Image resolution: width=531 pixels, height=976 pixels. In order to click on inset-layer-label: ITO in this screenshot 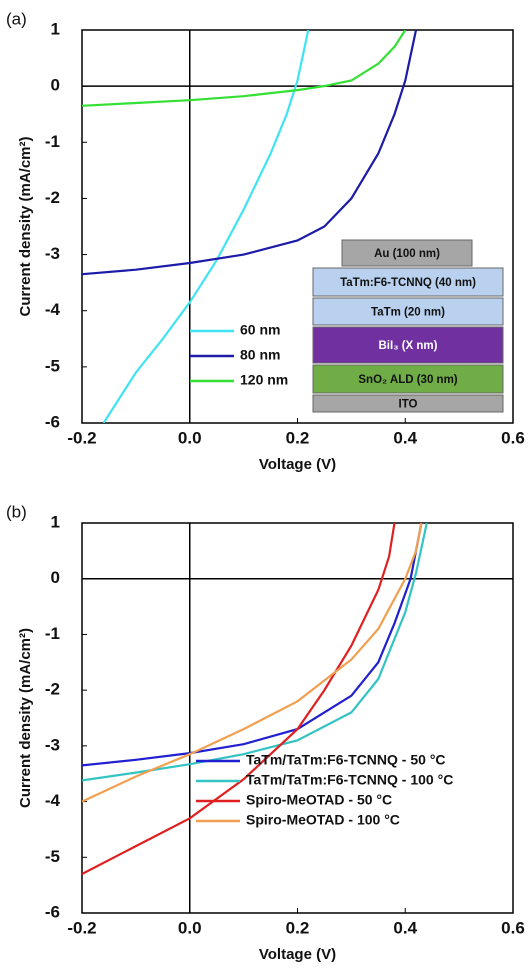, I will do `click(408, 405)`.